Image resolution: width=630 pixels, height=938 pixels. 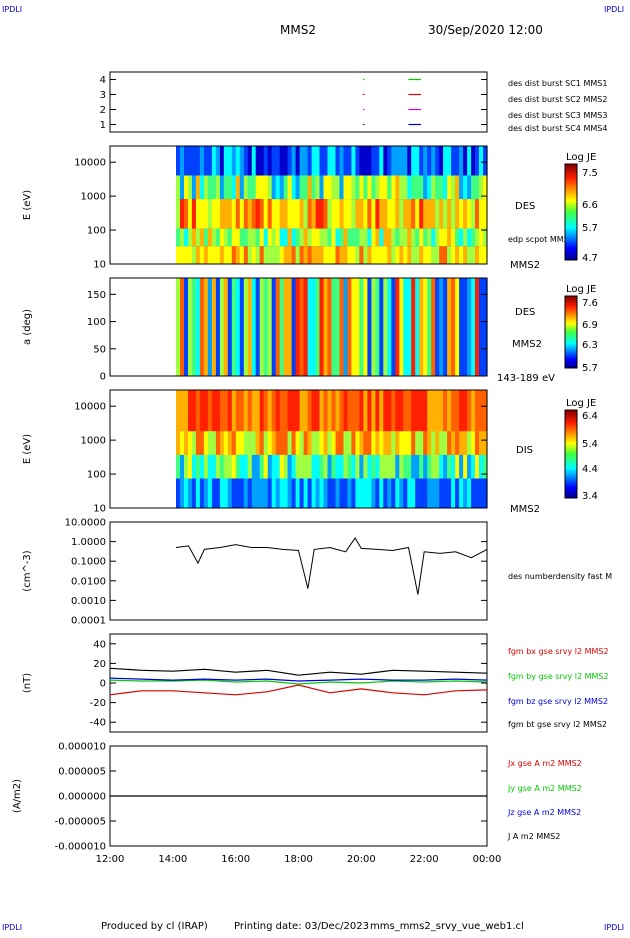 What do you see at coordinates (525, 509) in the screenshot?
I see `dis-energy-label-mms2: MMS2` at bounding box center [525, 509].